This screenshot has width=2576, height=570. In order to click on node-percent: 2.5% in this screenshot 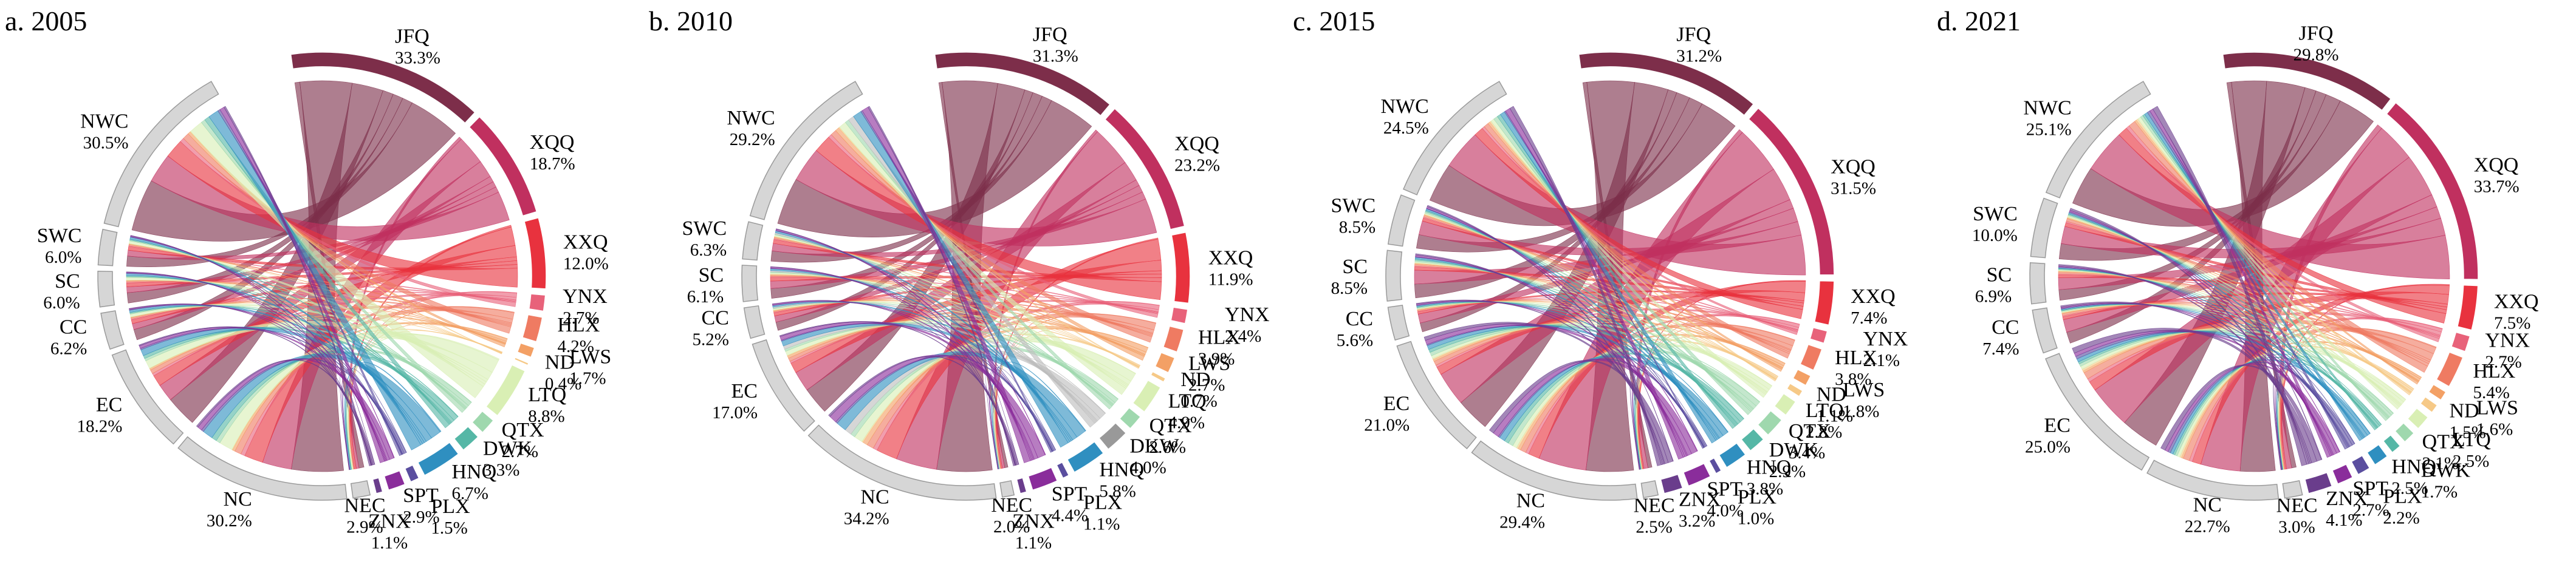, I will do `click(1654, 527)`.